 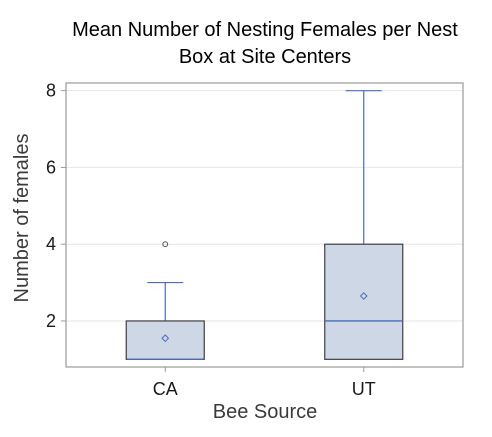 I want to click on x-axis-label: Bee Source, so click(x=265, y=412).